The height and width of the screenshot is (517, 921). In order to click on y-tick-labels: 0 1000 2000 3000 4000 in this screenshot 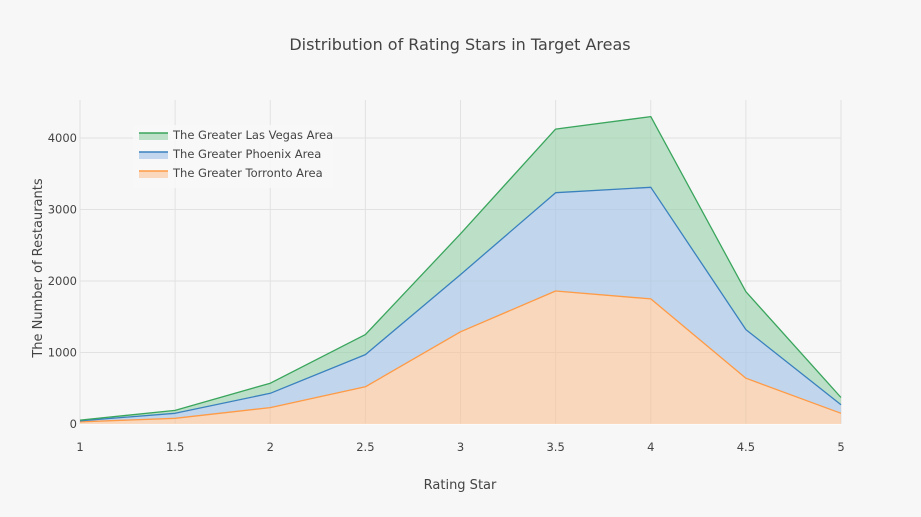, I will do `click(62, 281)`.